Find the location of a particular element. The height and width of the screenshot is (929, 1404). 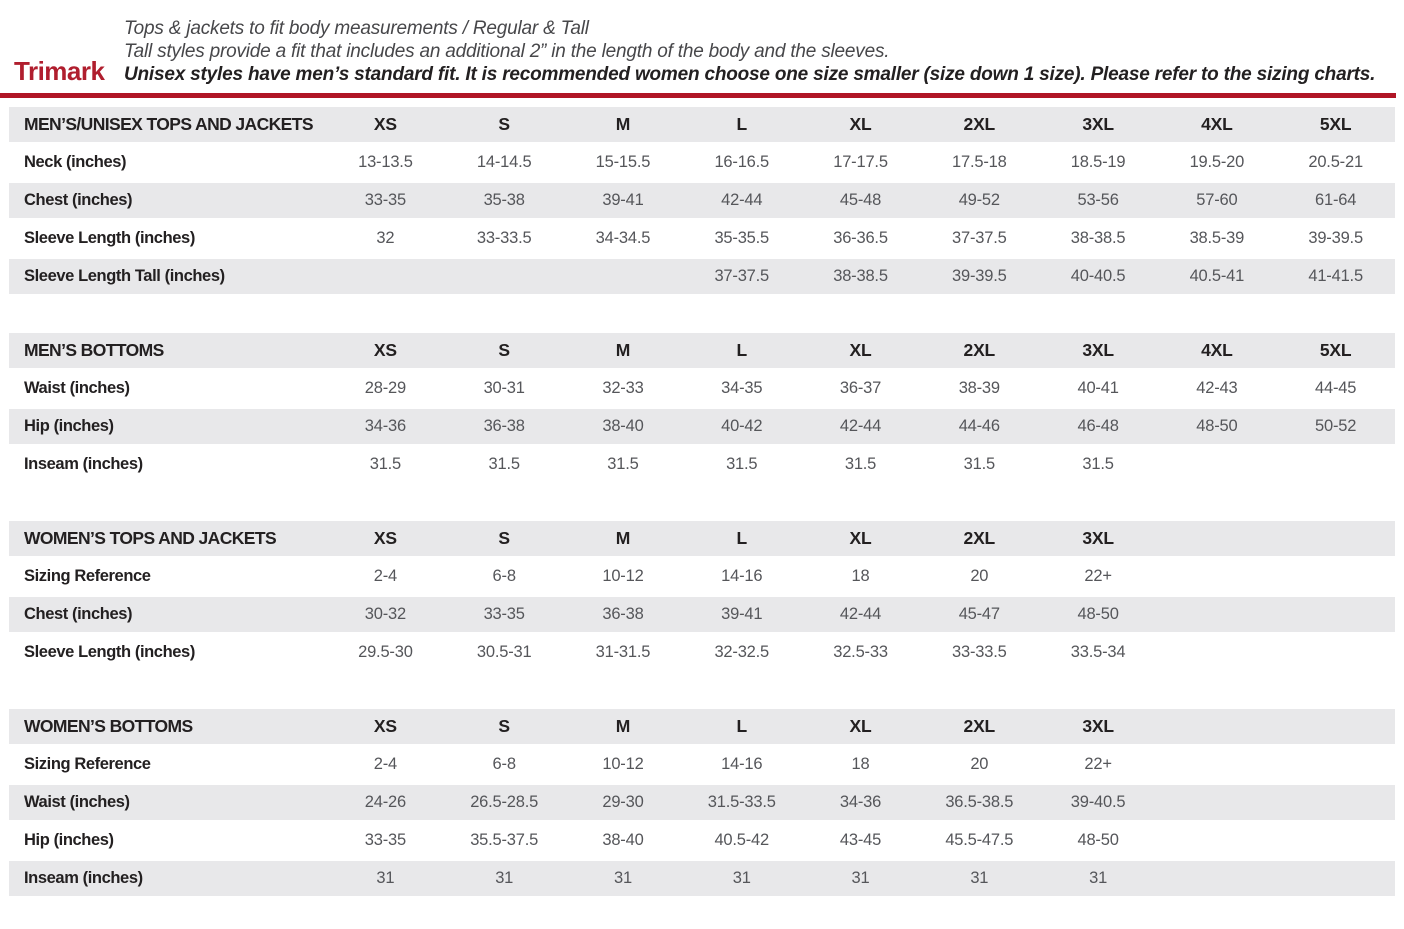

size-value-cell: 44-45 is located at coordinates (1336, 388).